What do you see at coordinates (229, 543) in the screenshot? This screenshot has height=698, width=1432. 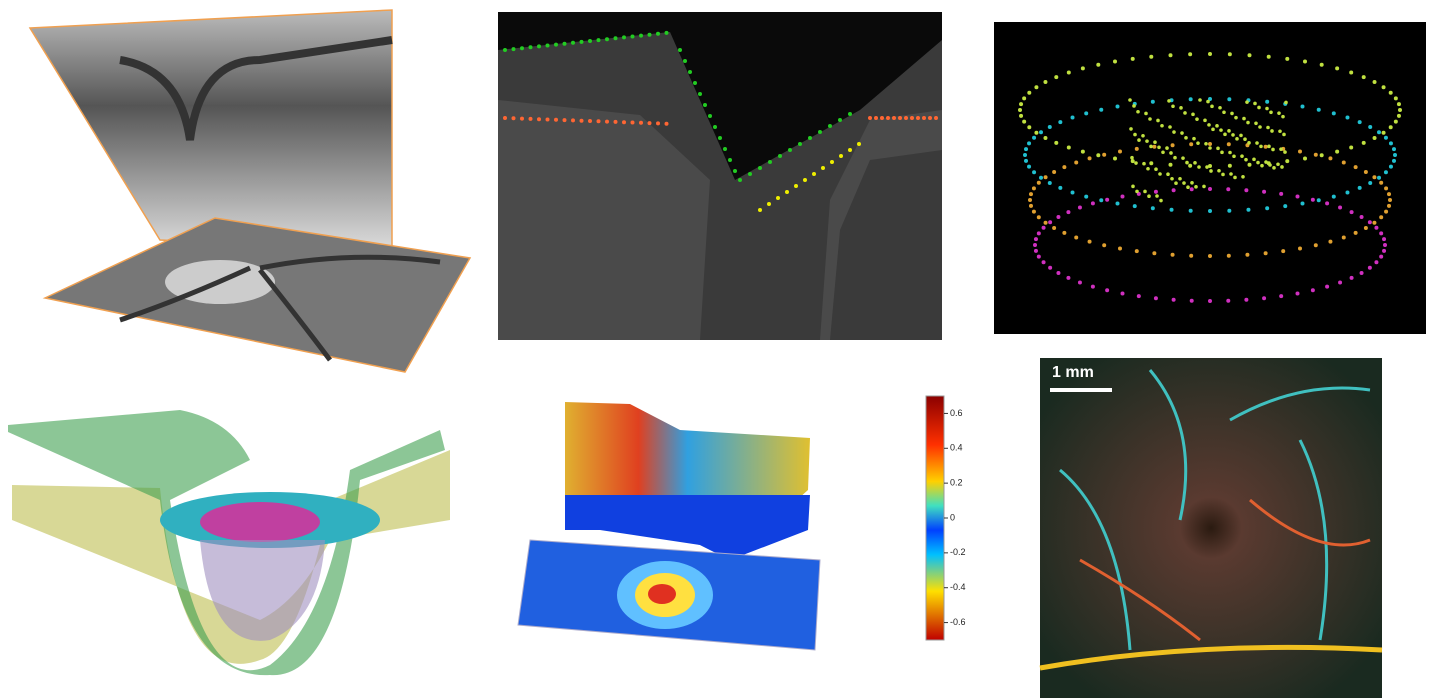 I see `surface-panel` at bounding box center [229, 543].